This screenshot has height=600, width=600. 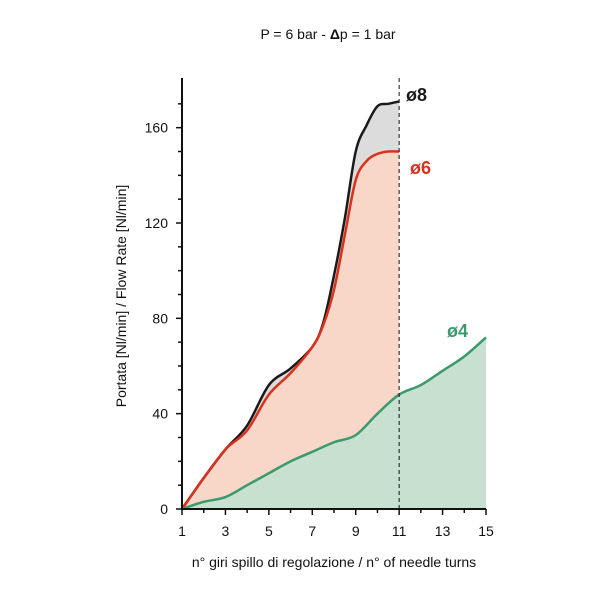 What do you see at coordinates (368, 34) in the screenshot?
I see `chart-title-suffix: p = 1 bar` at bounding box center [368, 34].